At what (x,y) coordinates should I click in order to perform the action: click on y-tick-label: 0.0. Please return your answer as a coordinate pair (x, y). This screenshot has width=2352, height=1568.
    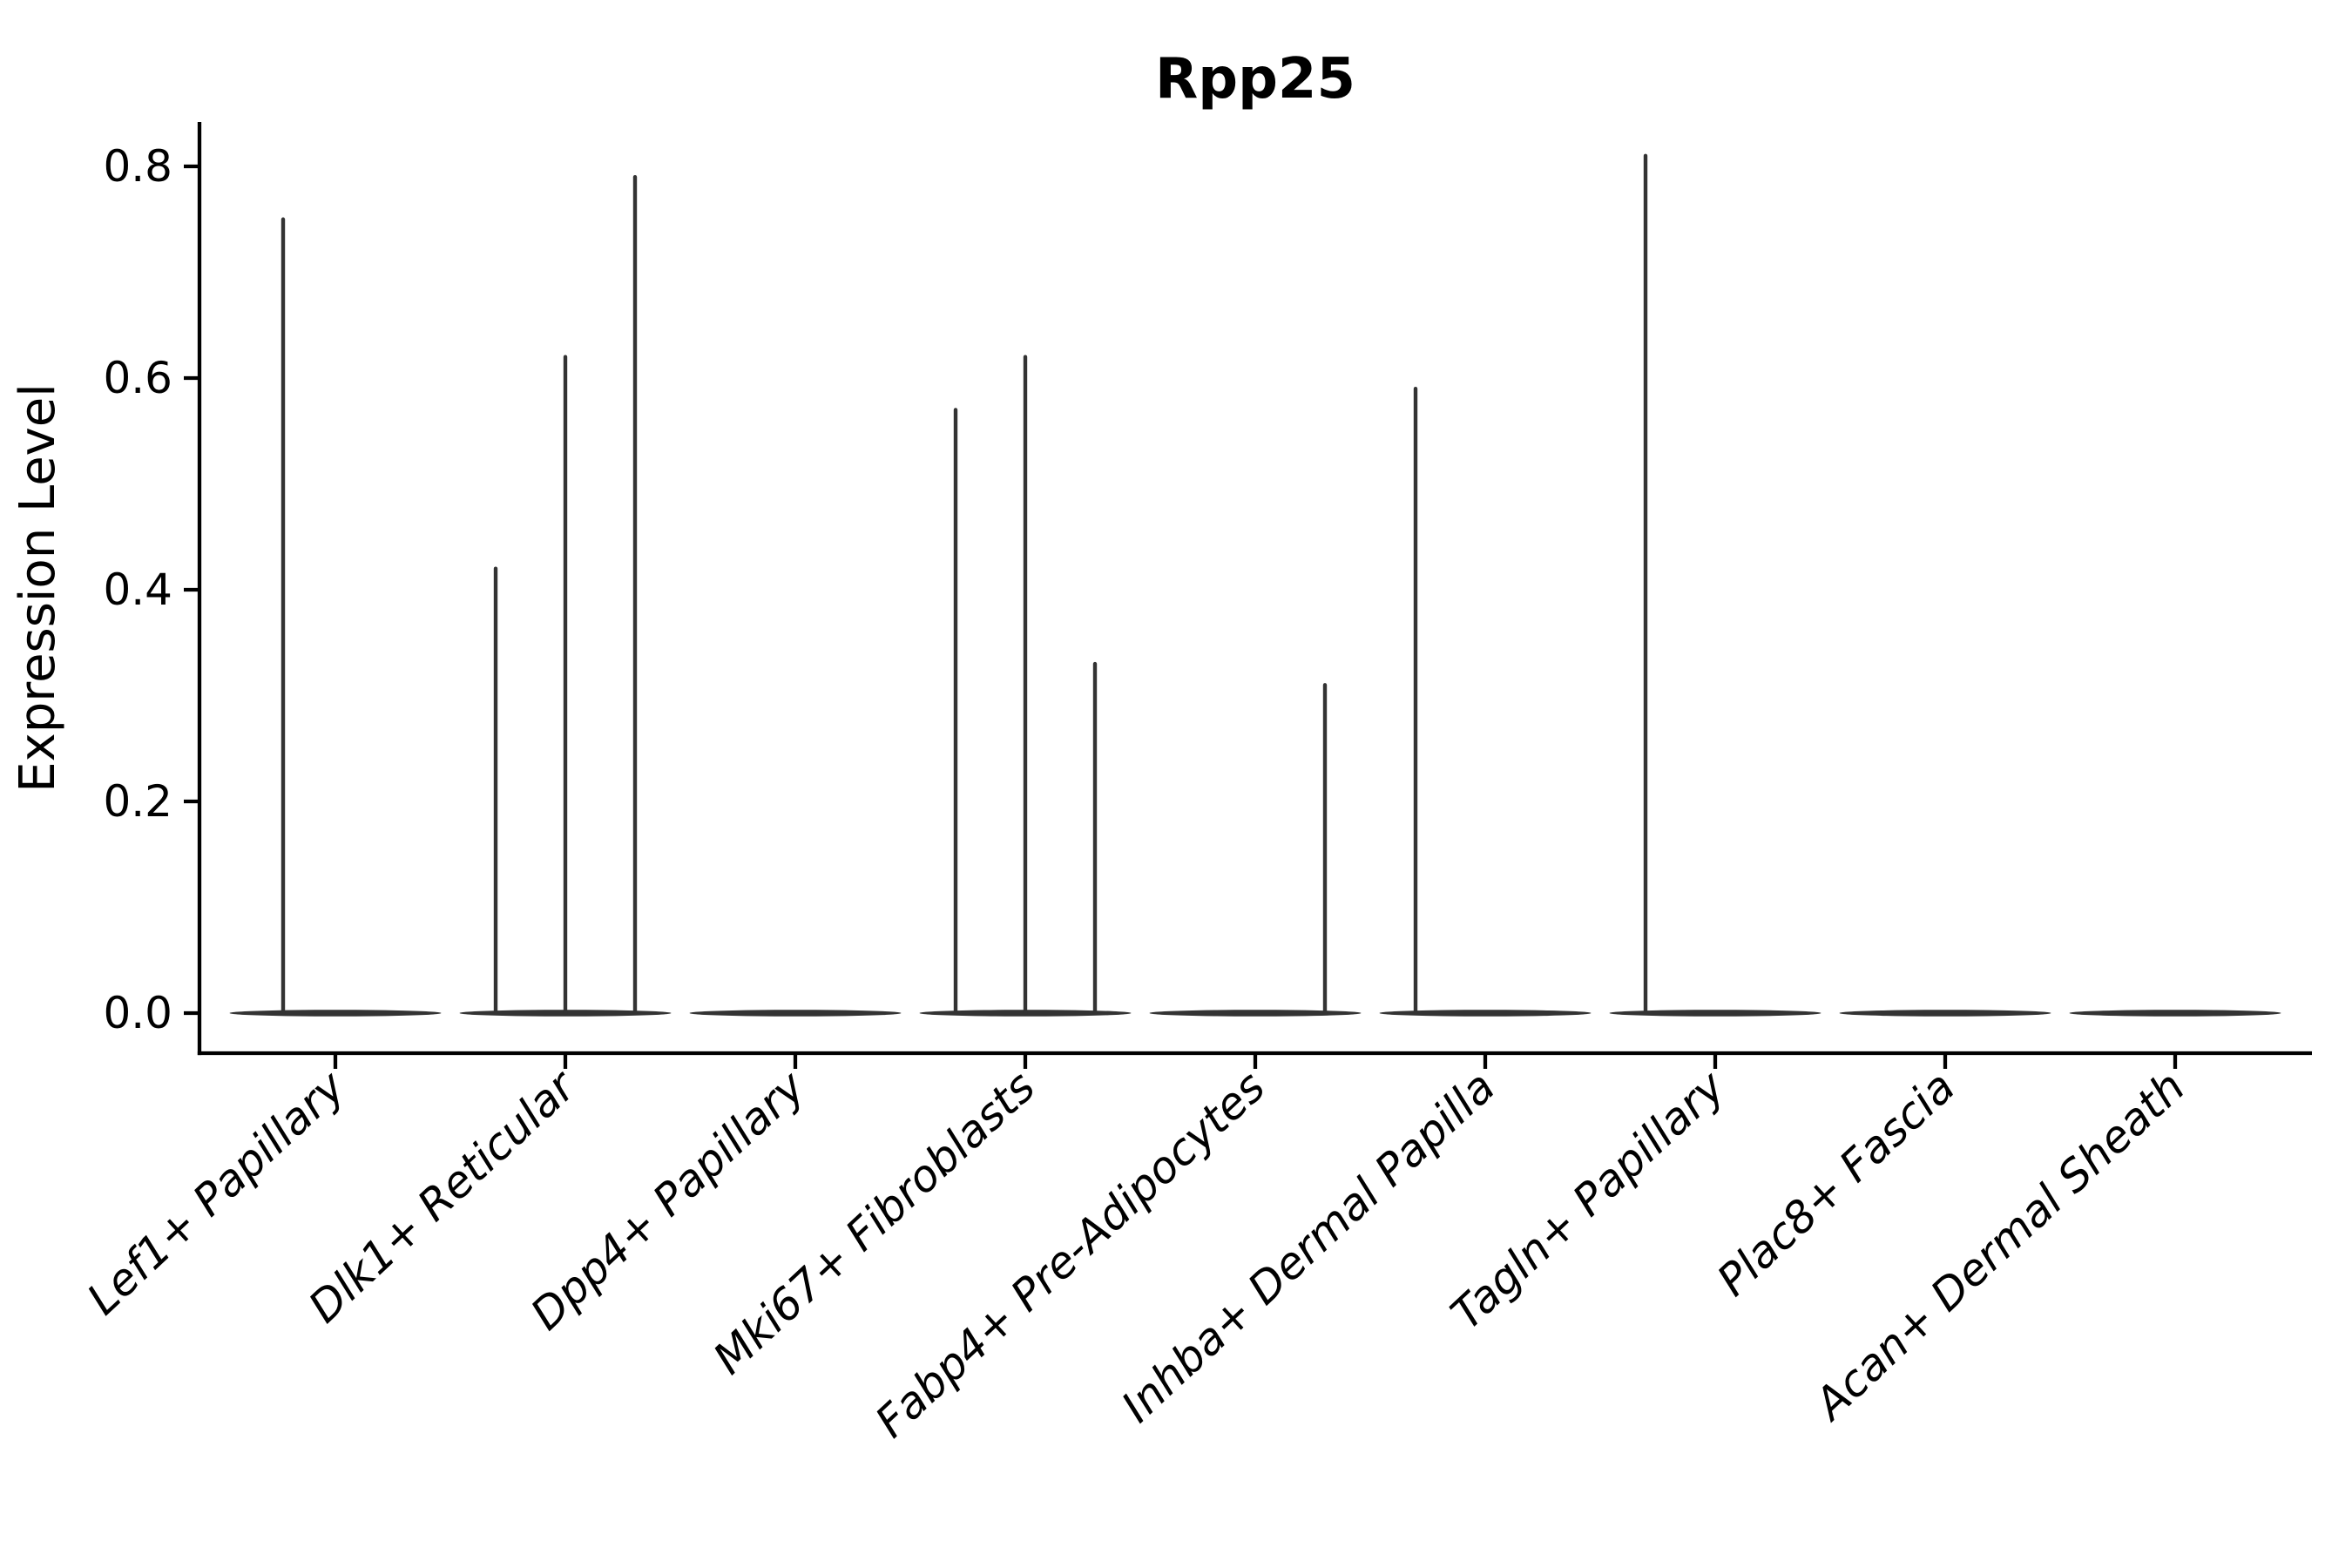
    Looking at the image, I should click on (137, 1013).